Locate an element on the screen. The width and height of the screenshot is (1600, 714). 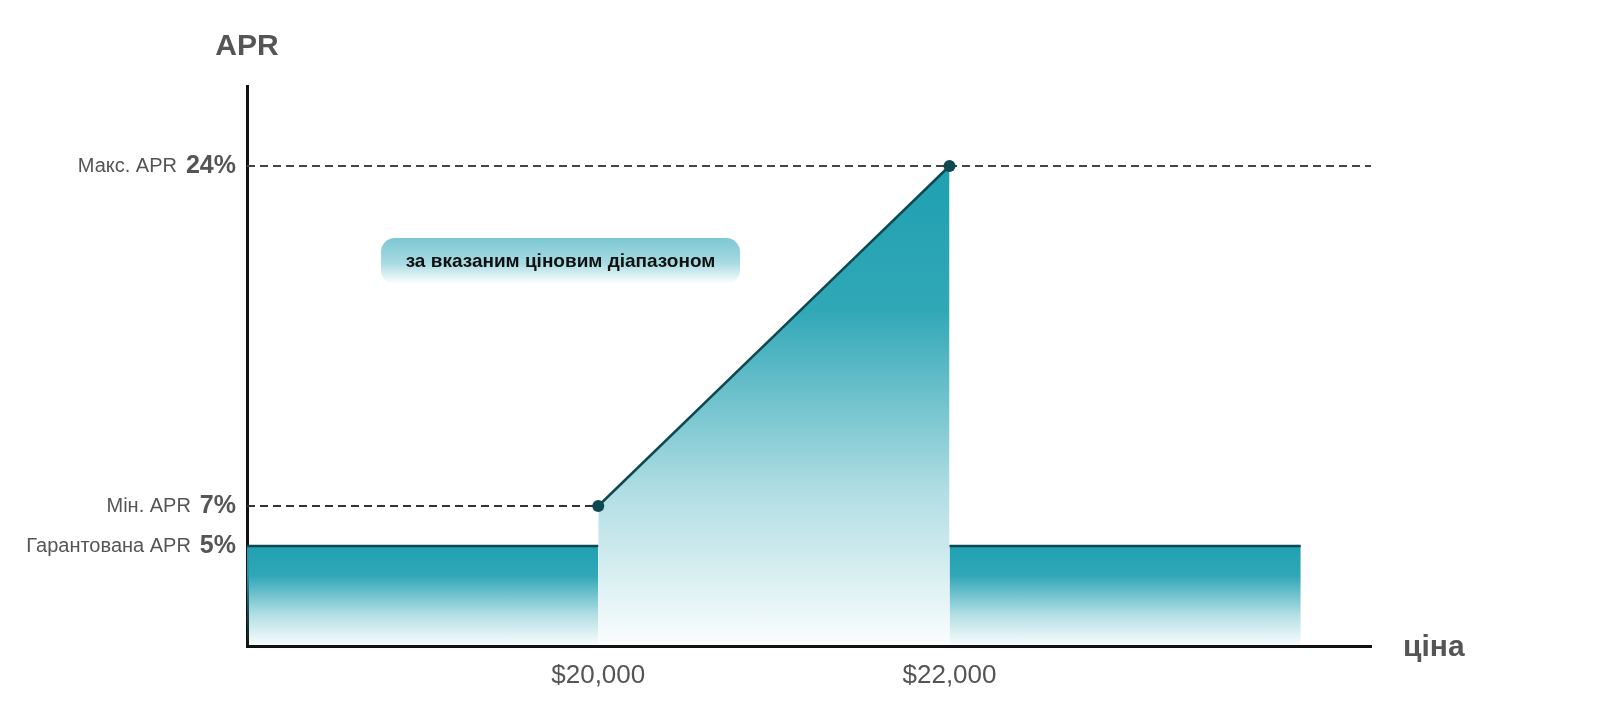
rounded-label-box: за вказаним ціновим діапазоном is located at coordinates (560, 261).